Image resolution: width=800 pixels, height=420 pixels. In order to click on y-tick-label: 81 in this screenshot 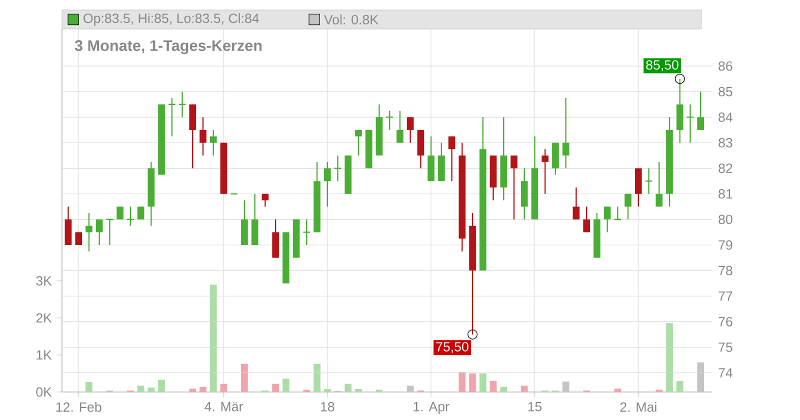, I will do `click(725, 194)`.